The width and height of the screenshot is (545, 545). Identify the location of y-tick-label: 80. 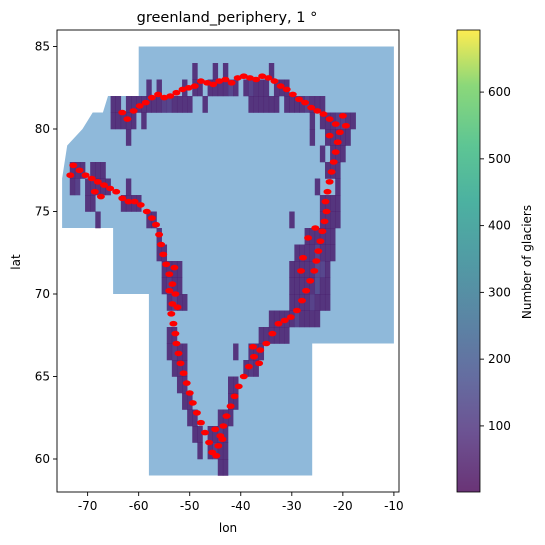
(42, 129).